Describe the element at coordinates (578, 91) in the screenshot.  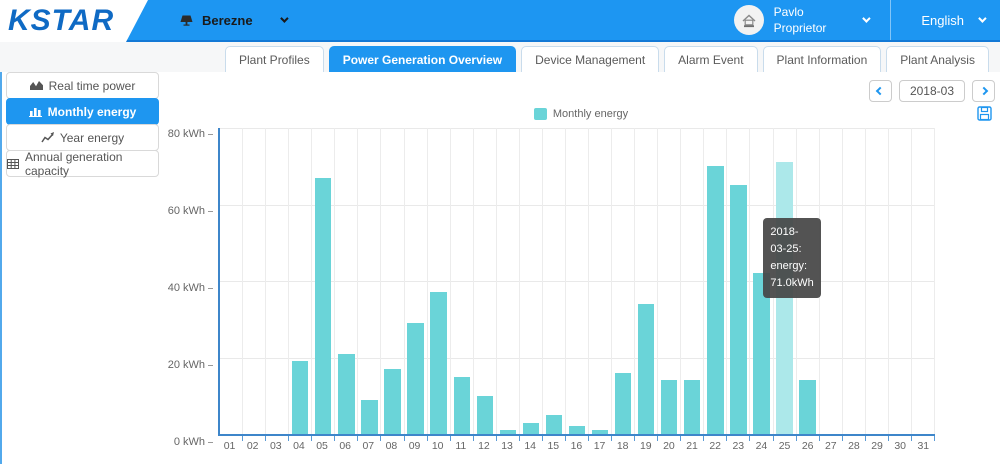
I see `month-nav: 2018-03` at that location.